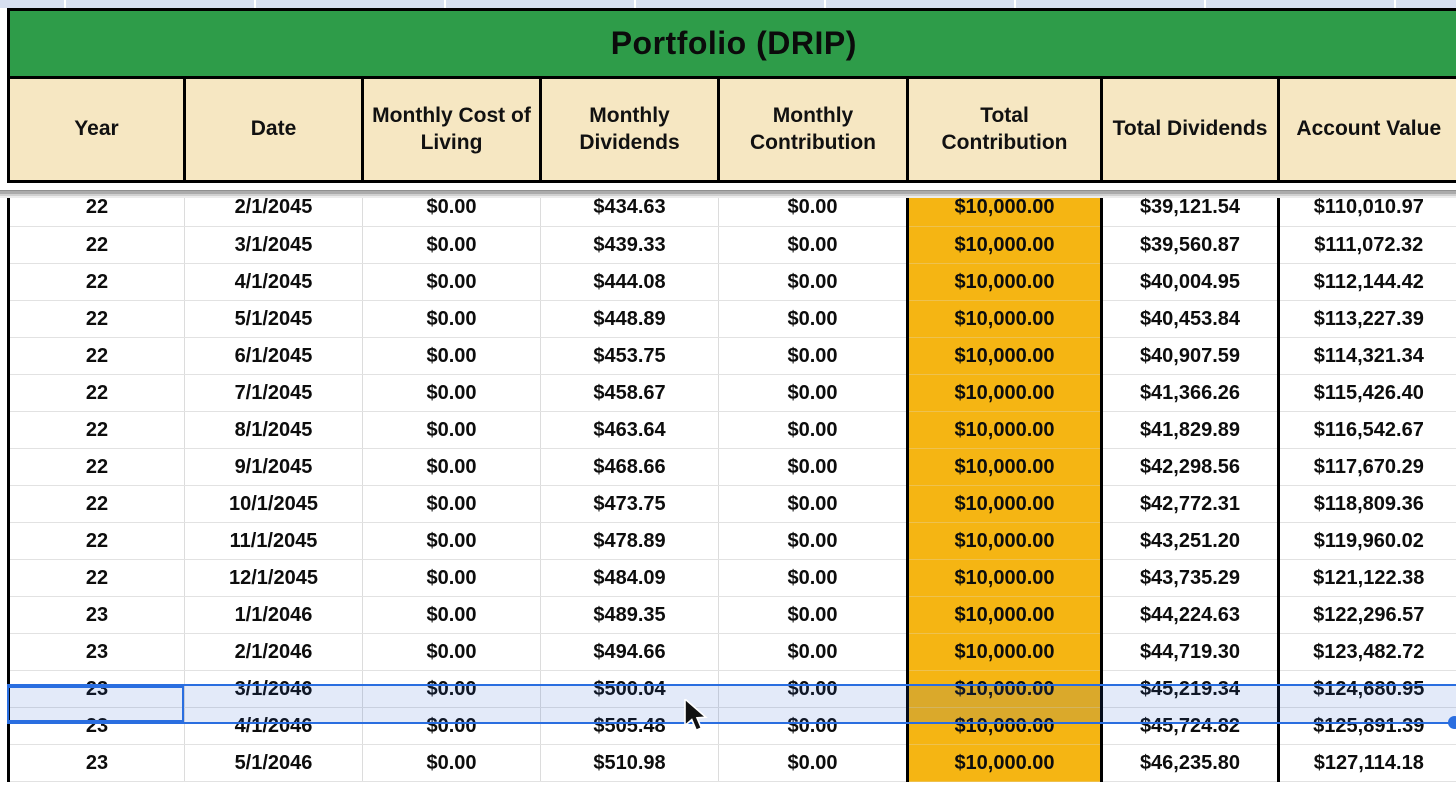 The image size is (1456, 795). What do you see at coordinates (1367, 467) in the screenshot?
I see `cell: $117,670.29` at bounding box center [1367, 467].